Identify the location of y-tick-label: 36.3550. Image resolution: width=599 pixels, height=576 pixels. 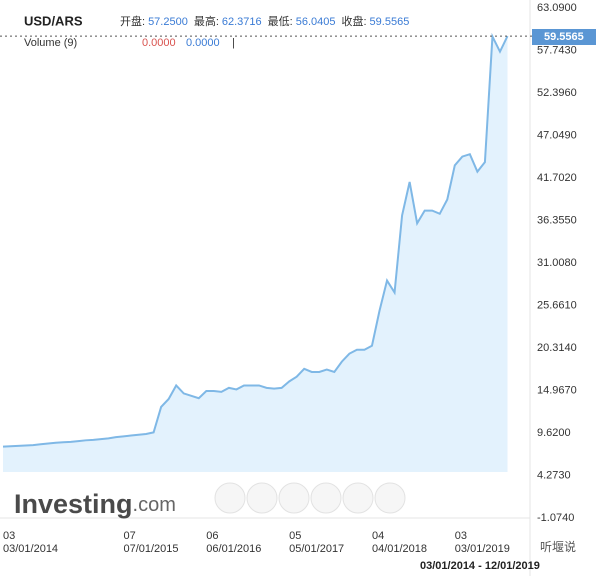
(557, 220).